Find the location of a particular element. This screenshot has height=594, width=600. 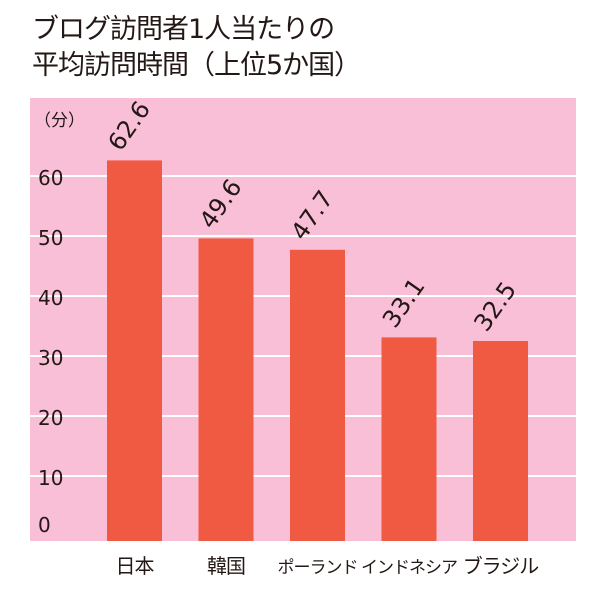

y-tick-label: 60 is located at coordinates (50, 178).